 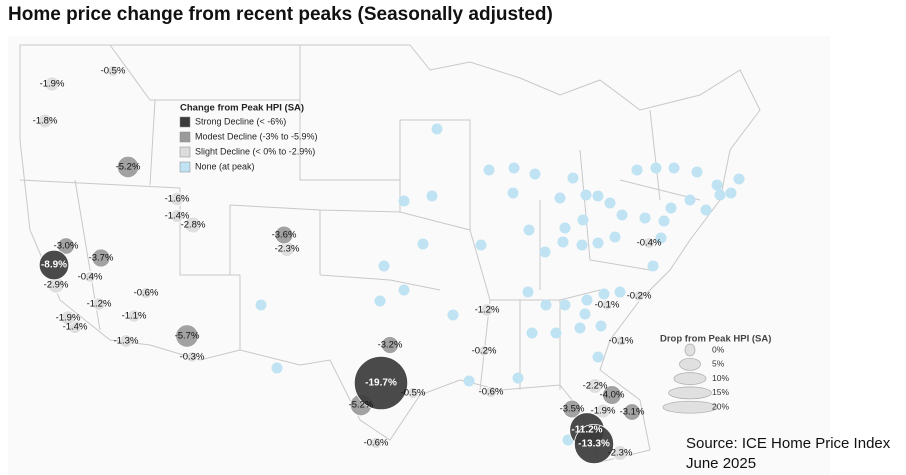 I want to click on legend-swatch, so click(x=185, y=137).